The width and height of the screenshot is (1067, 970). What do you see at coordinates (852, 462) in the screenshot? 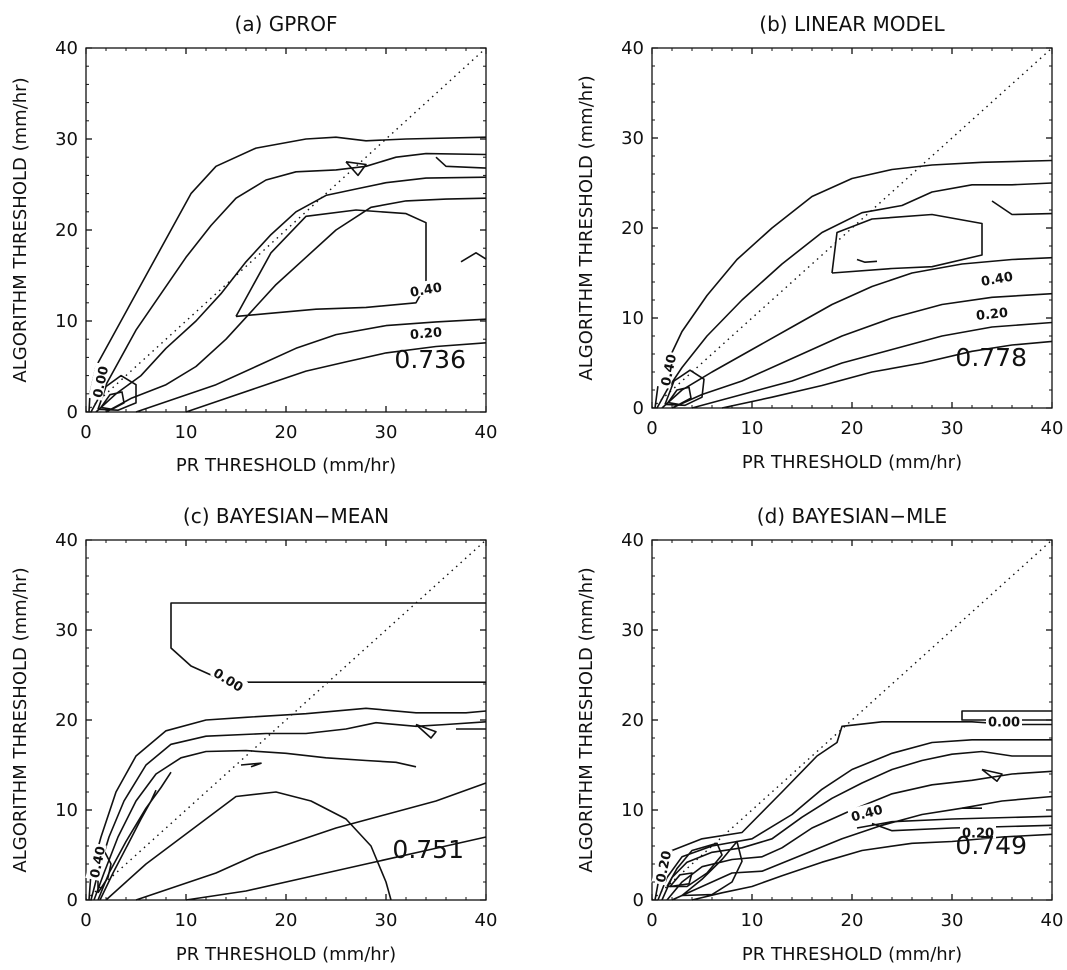
I see `panel-b-x-axis-label: PR THRESHOLD (mm/hr)` at bounding box center [852, 462].